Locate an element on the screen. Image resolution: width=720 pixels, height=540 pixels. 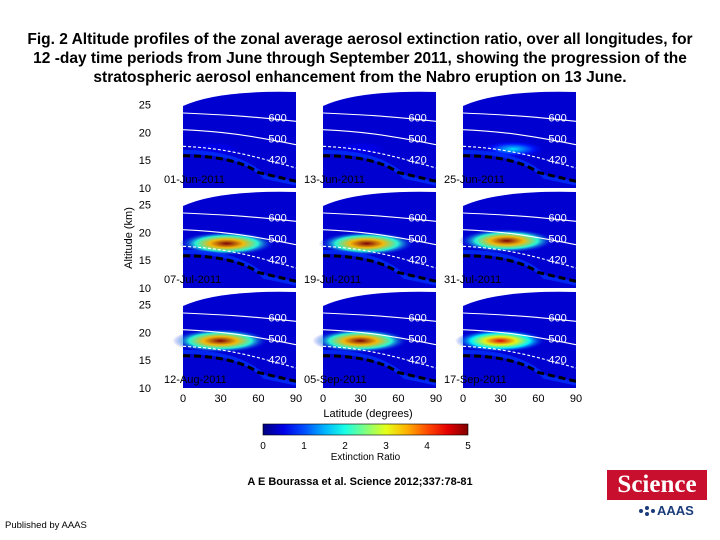
panel: 600 500 420 13-Jun-2011 is located at coordinates (367, 138).